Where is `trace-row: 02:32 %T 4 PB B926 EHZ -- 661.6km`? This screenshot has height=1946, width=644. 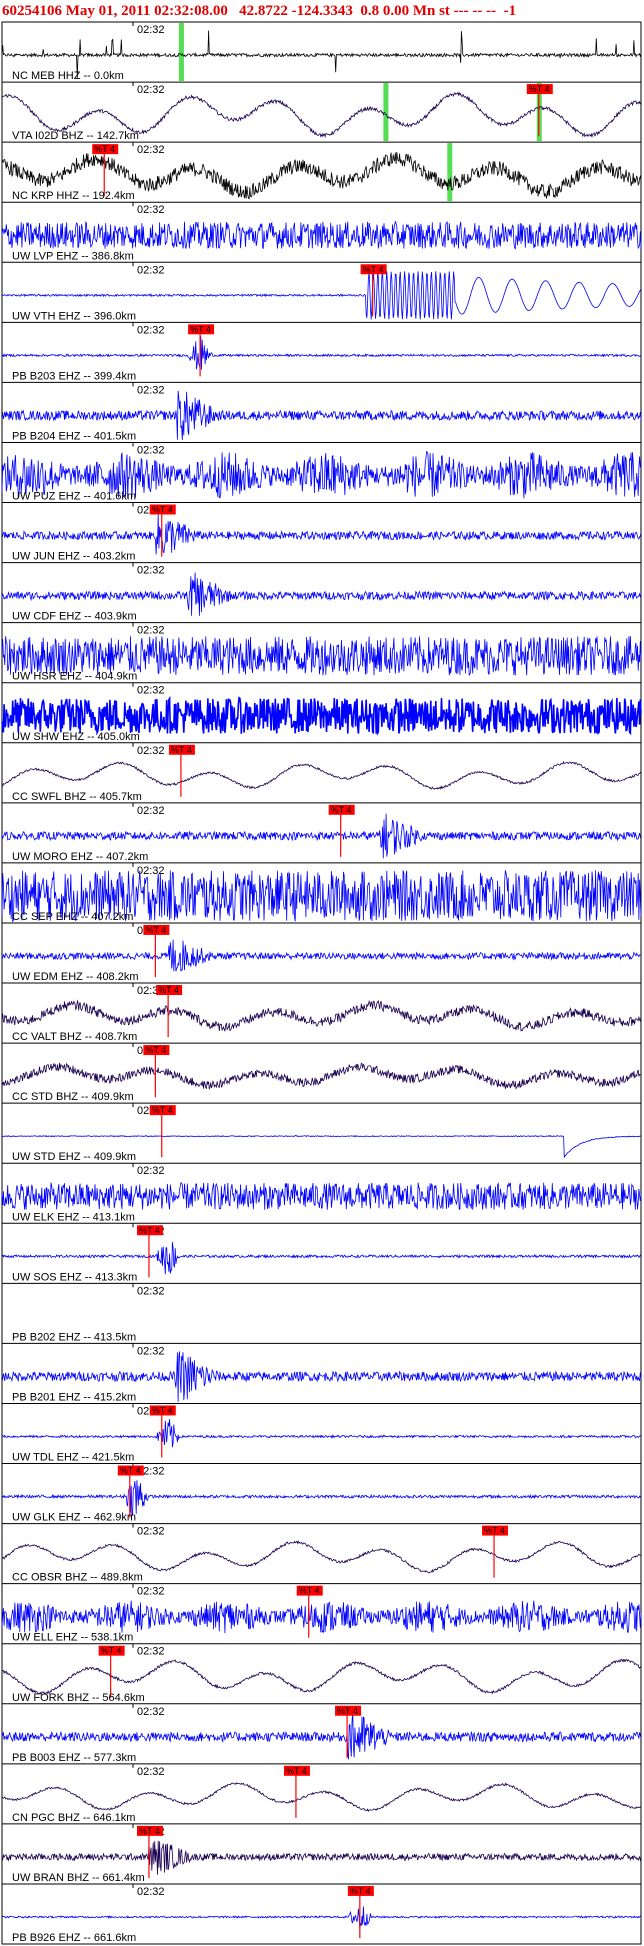
trace-row: 02:32 %T 4 PB B926 EHZ -- 661.6km is located at coordinates (321, 1913).